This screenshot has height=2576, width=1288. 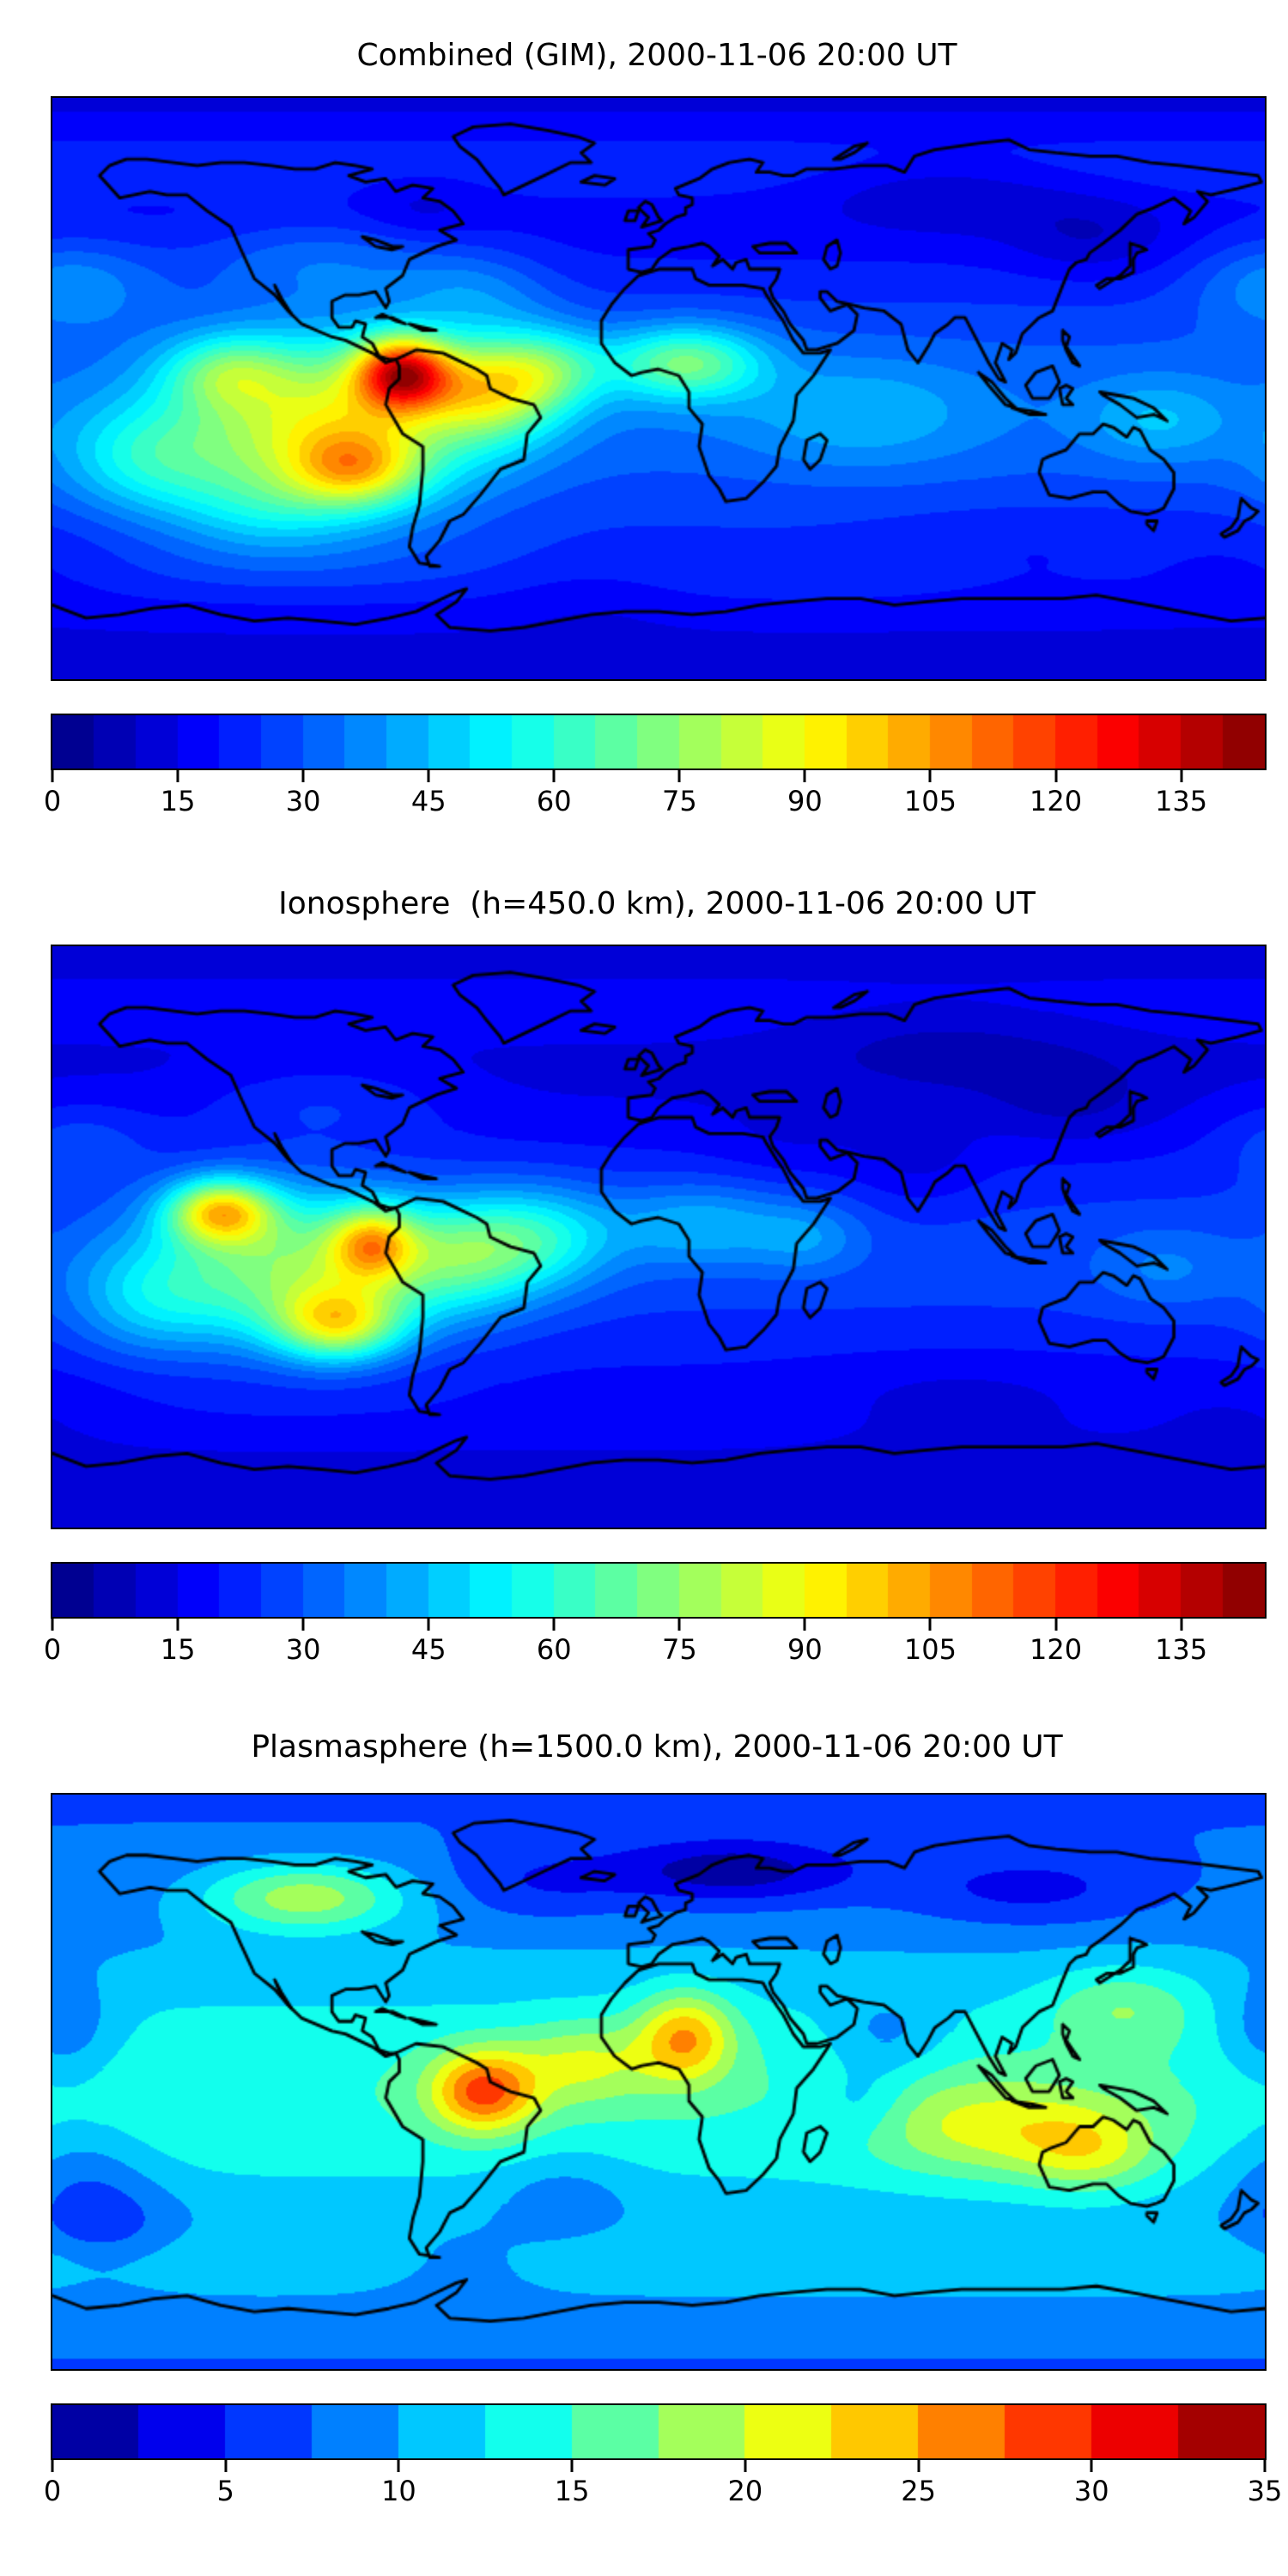 I want to click on colorbar-ticks-1: 0 15 30 45 60 75 90 105 120 135, so click(x=654, y=1646).